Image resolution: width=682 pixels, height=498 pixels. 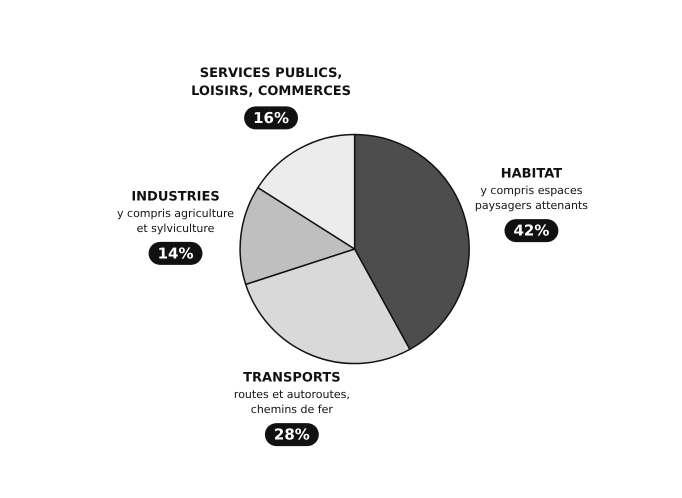 What do you see at coordinates (176, 253) in the screenshot?
I see `data-label: 14%` at bounding box center [176, 253].